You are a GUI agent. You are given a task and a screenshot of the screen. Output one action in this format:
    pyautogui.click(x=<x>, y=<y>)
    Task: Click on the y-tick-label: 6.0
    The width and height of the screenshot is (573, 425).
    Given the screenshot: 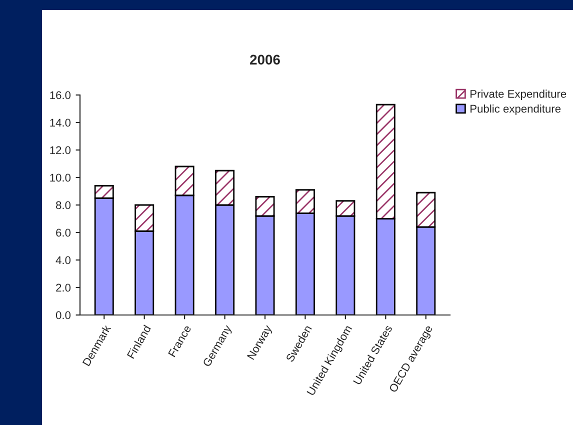 What is the action you would take?
    pyautogui.click(x=63, y=232)
    